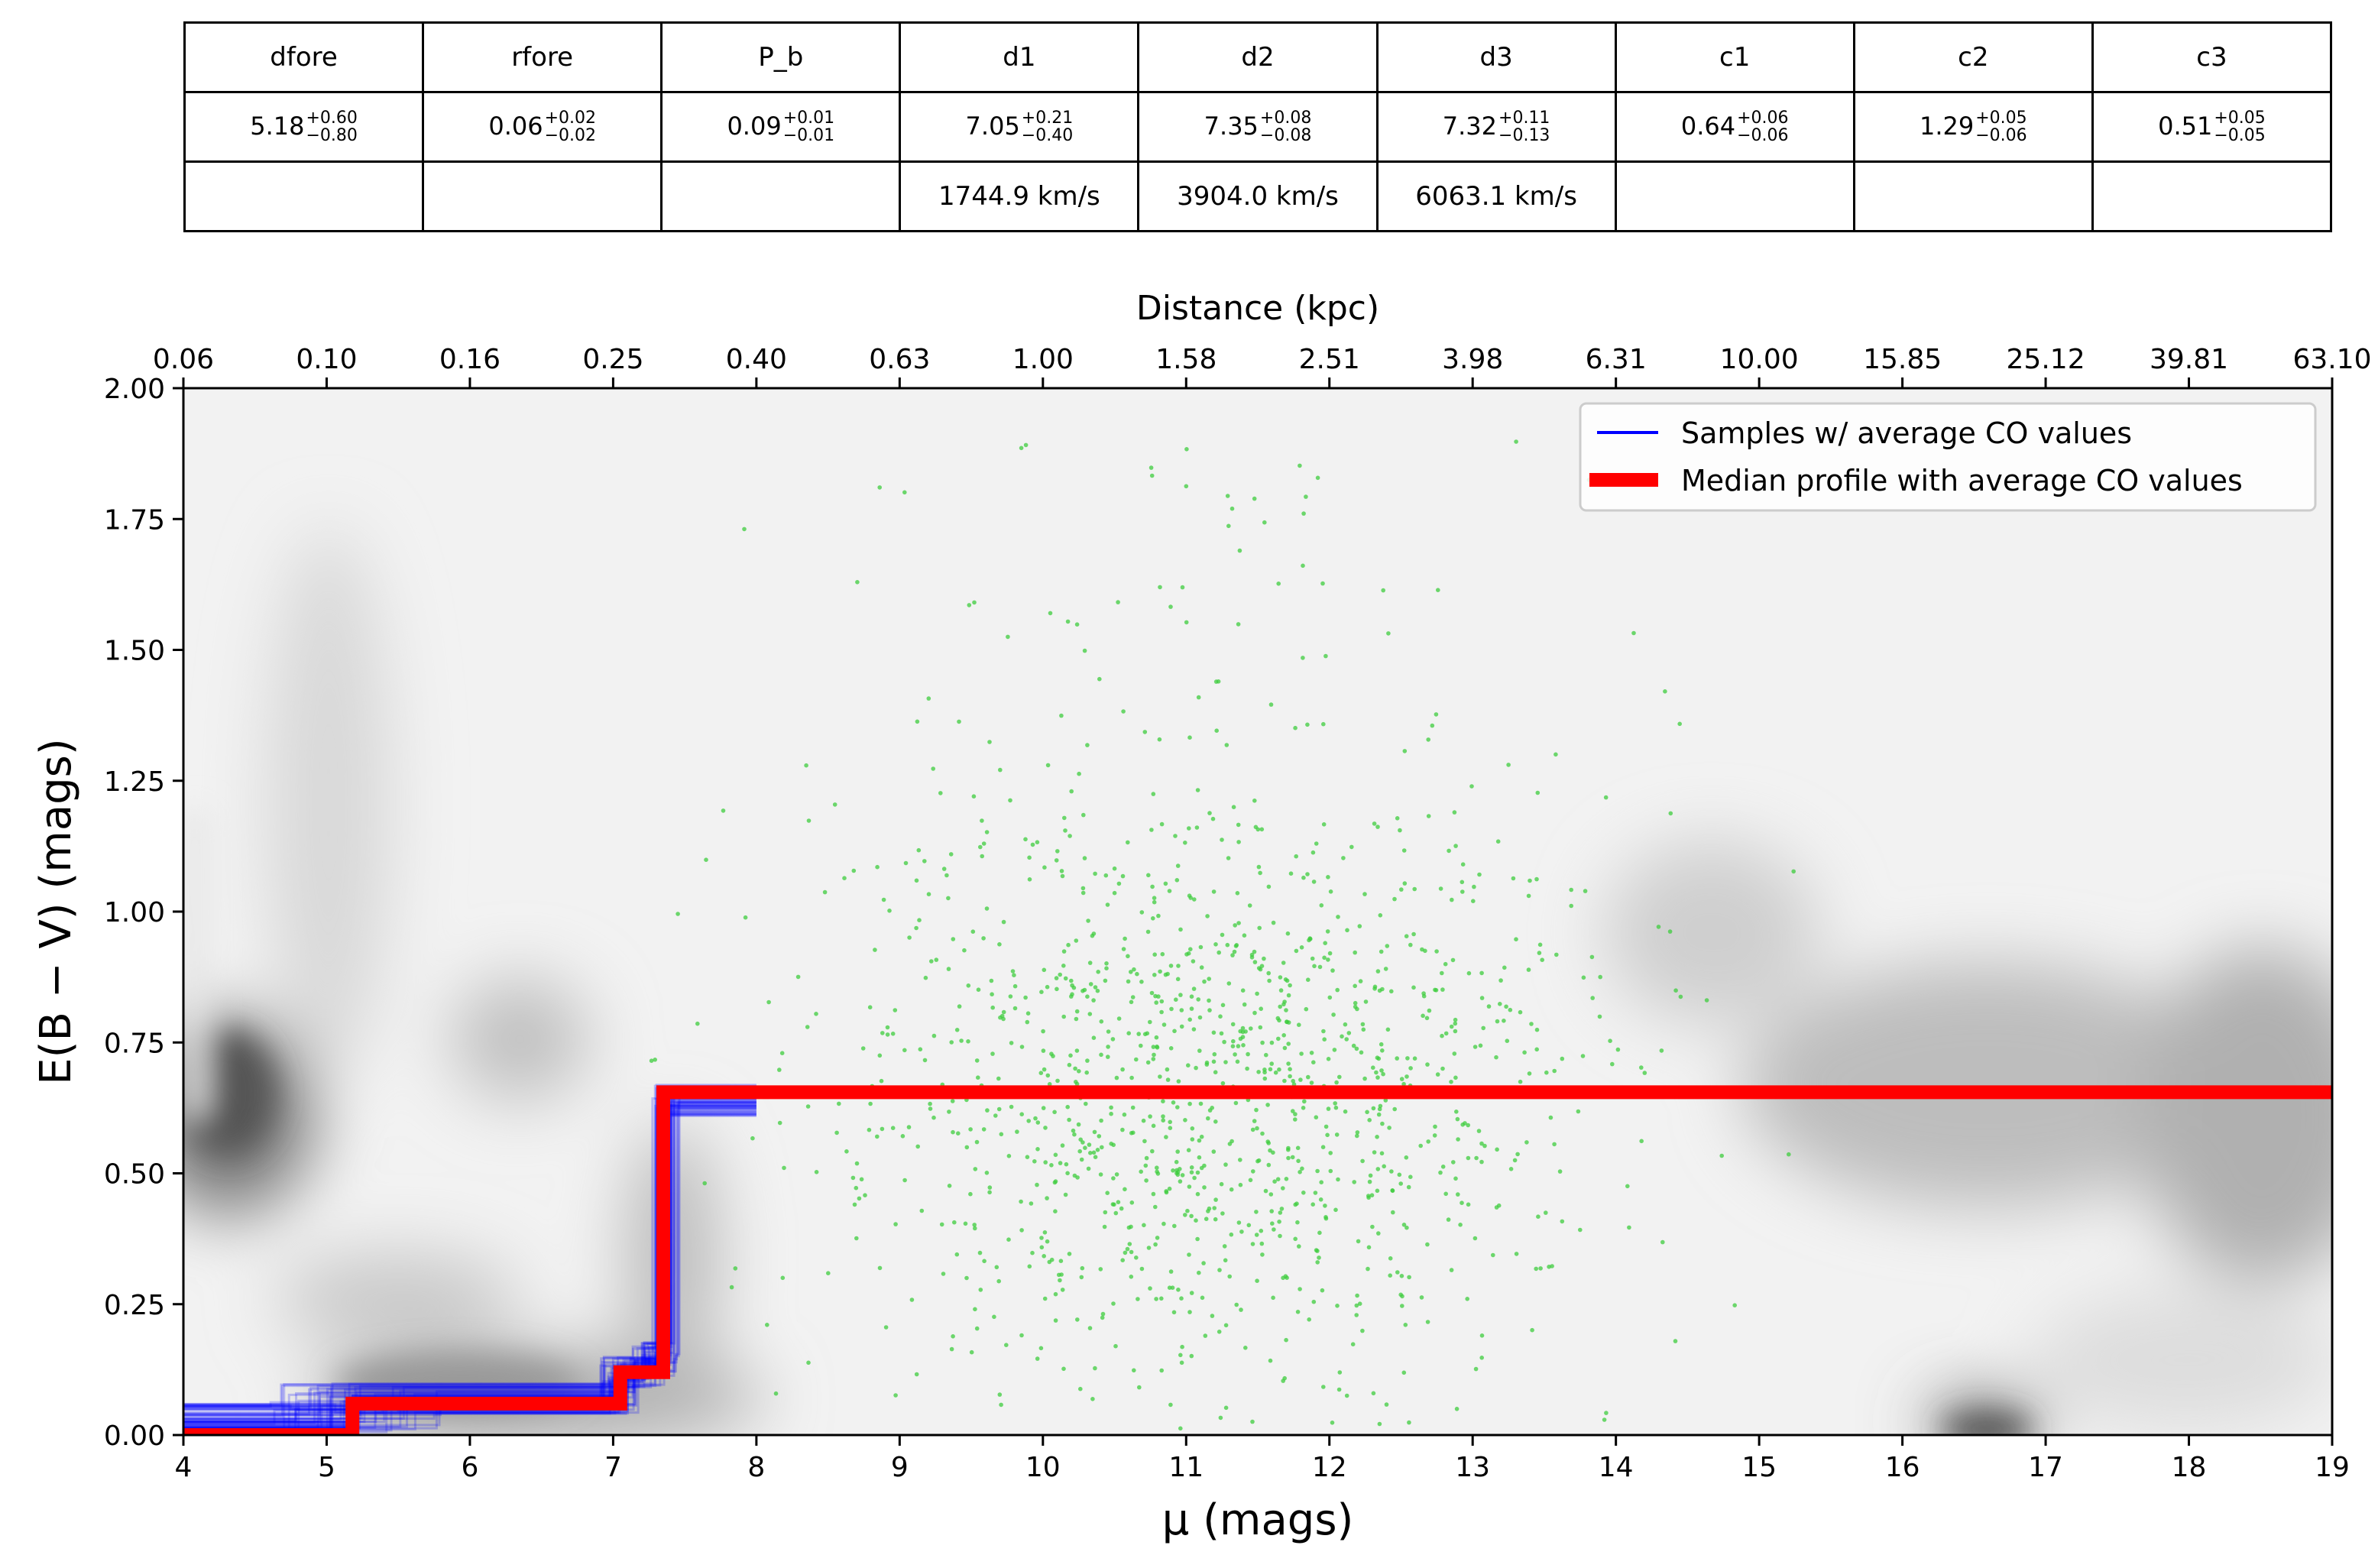  I want to click on table-velocity-cell, so click(542, 196).